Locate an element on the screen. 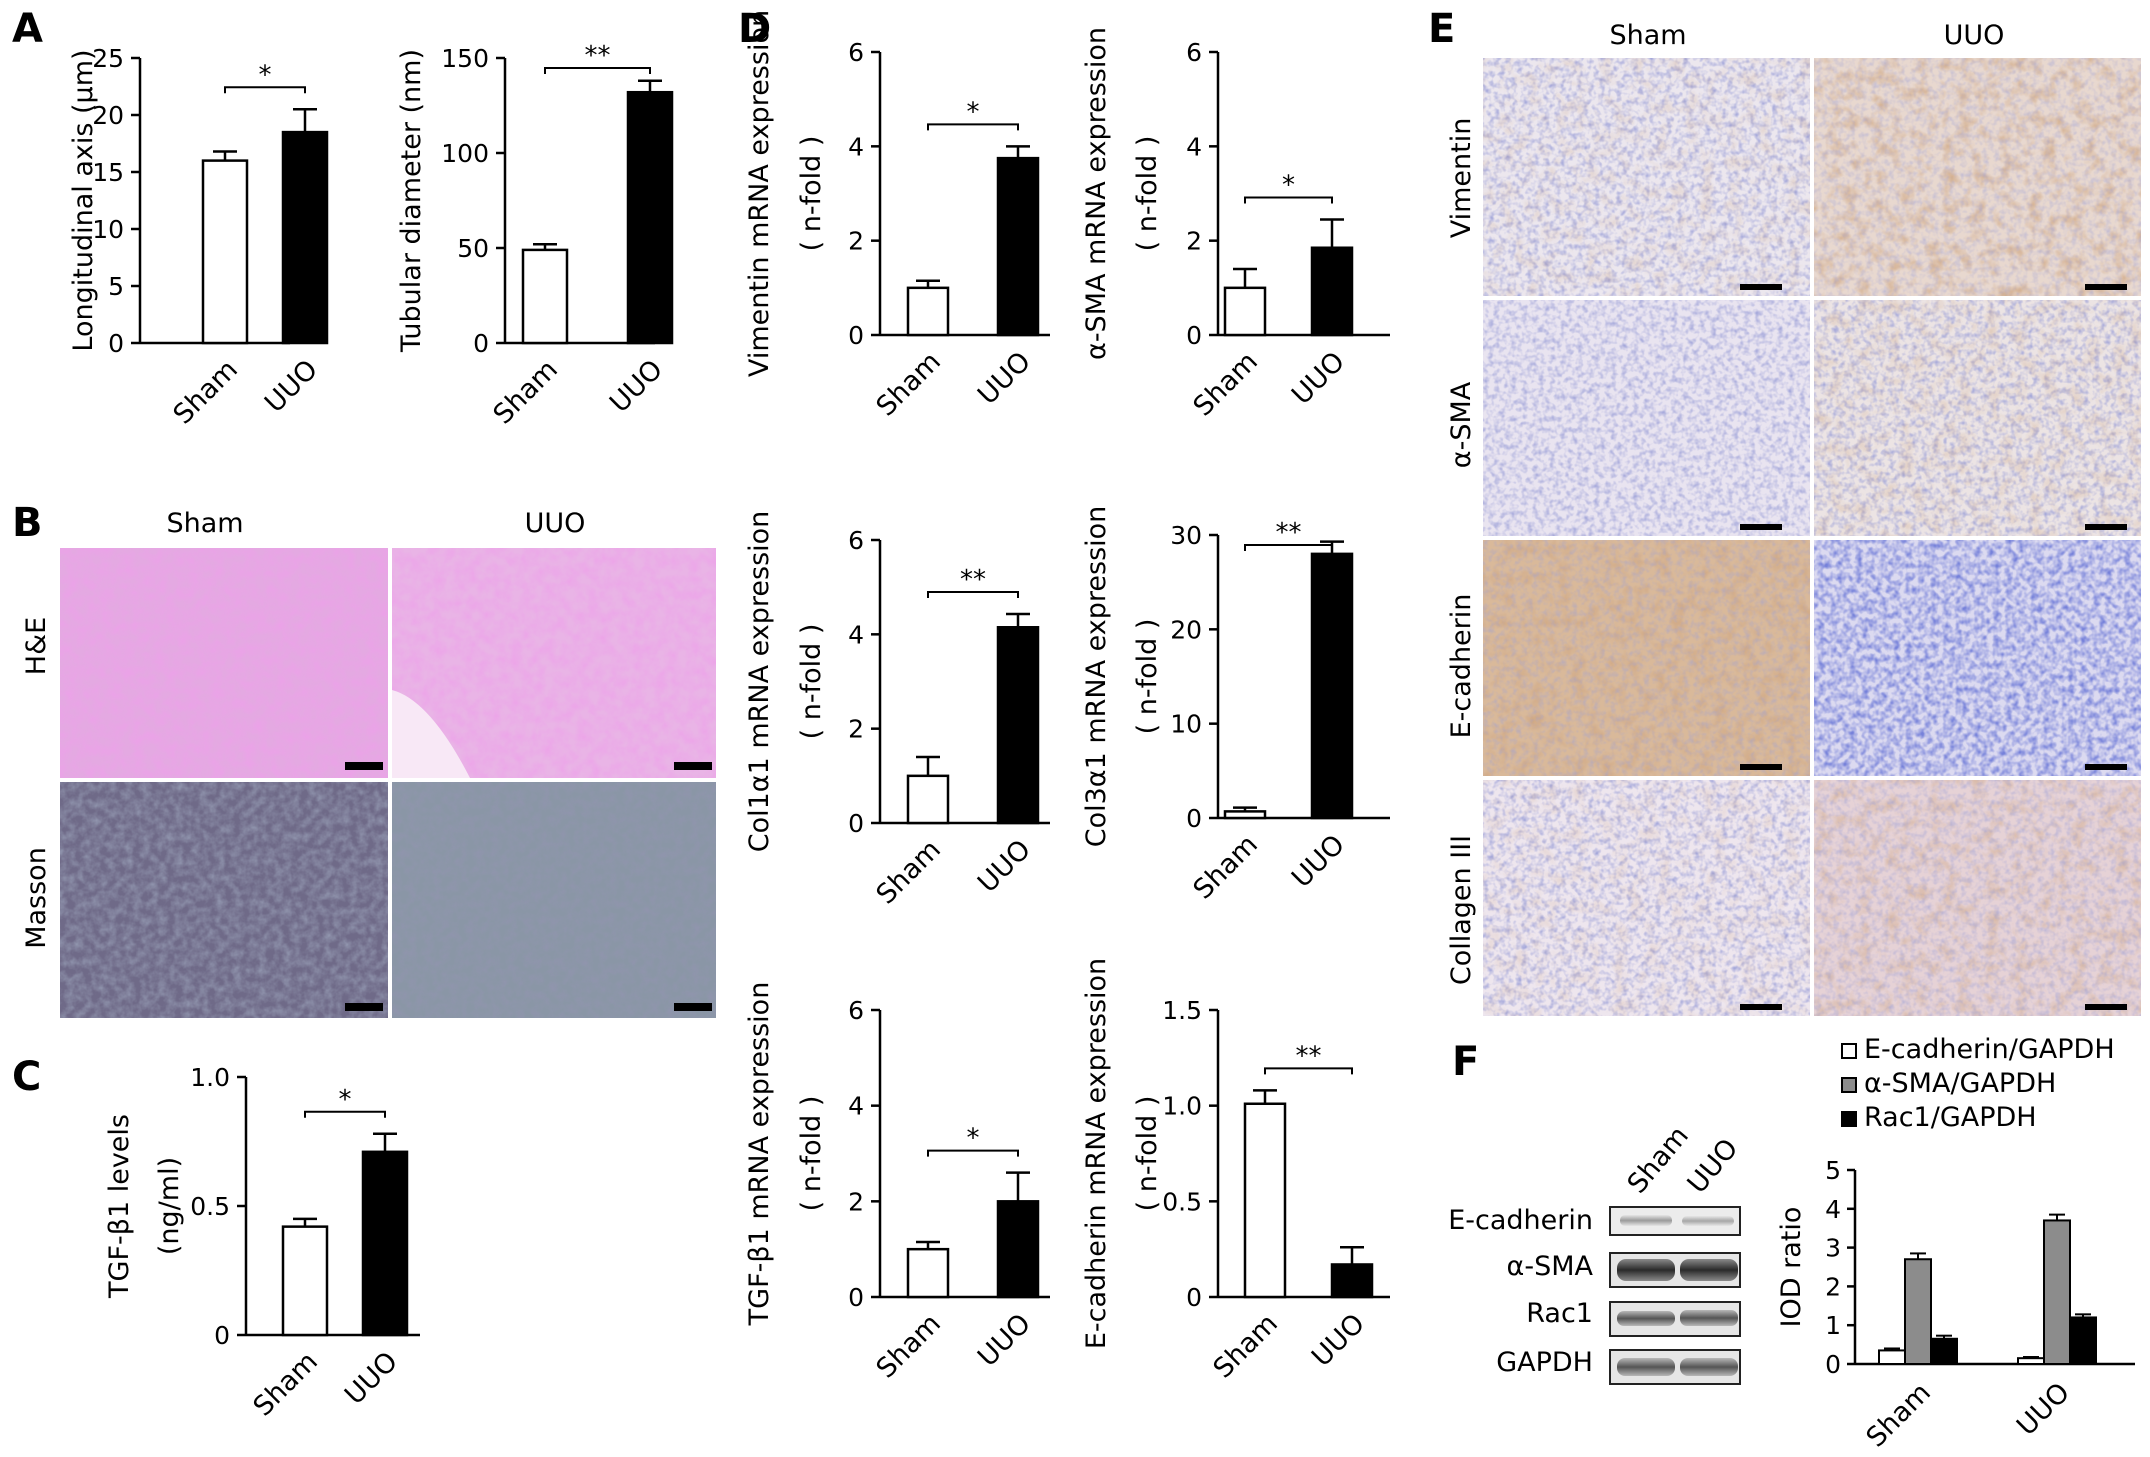  blot-strip-ecadherin is located at coordinates (1675, 1221).